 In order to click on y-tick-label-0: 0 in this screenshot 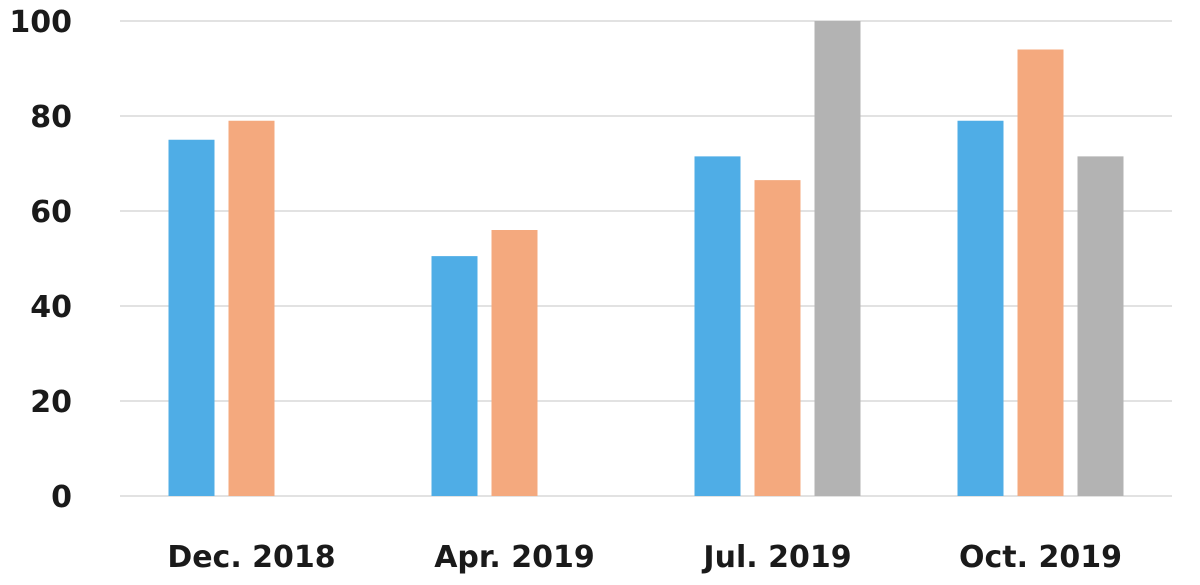, I will do `click(61, 497)`.